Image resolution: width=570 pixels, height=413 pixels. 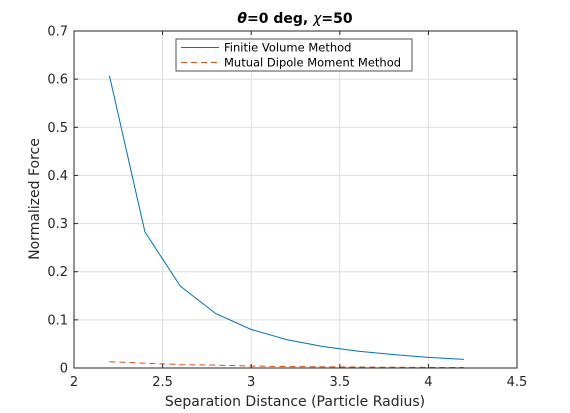 I want to click on title-part-1: =0 deg,, so click(x=280, y=19).